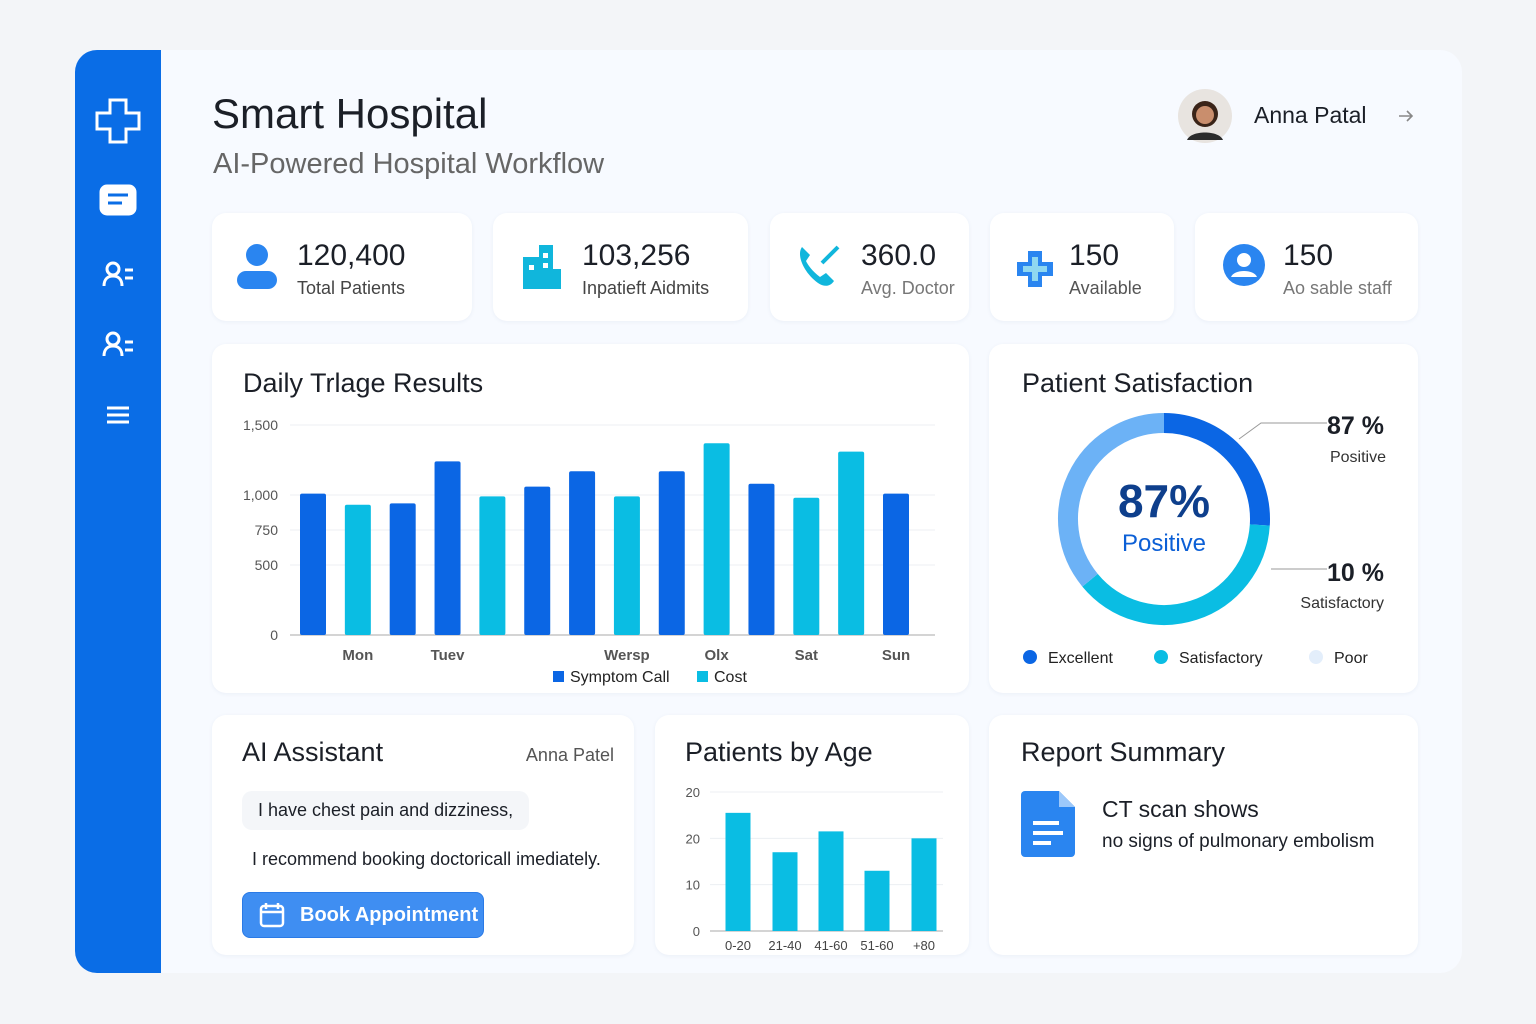 This screenshot has height=1024, width=1536. I want to click on y-tick-label: 500, so click(267, 565).